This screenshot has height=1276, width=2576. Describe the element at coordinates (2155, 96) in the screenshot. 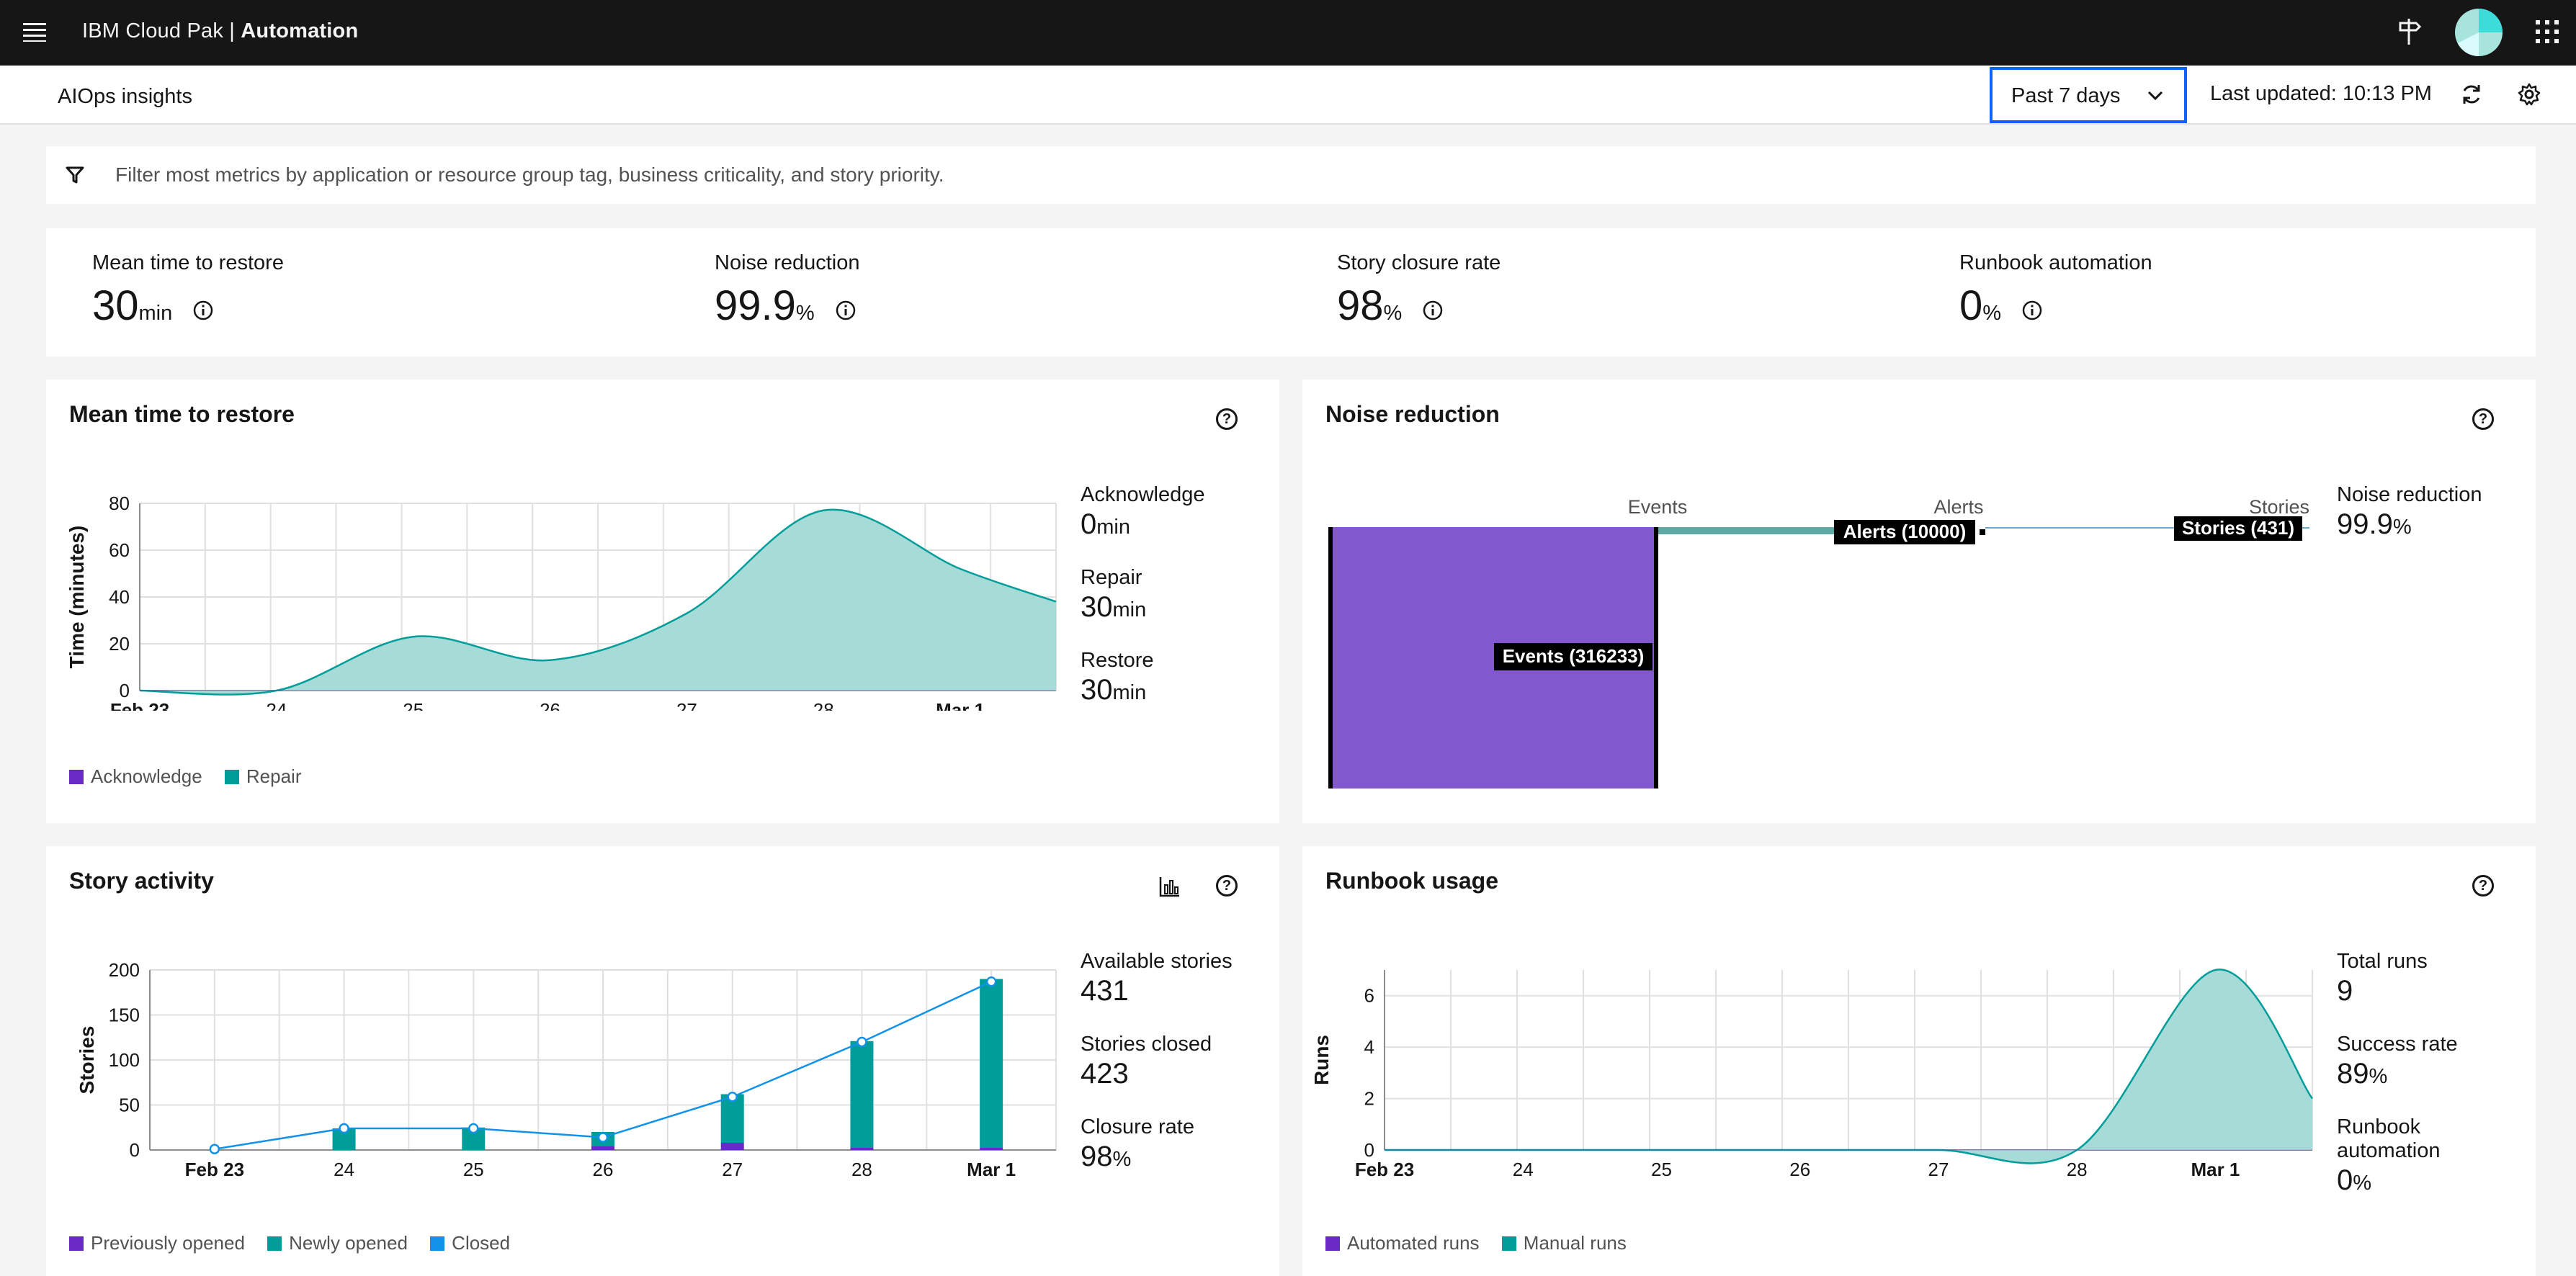

I see `chevron-down-icon` at that location.